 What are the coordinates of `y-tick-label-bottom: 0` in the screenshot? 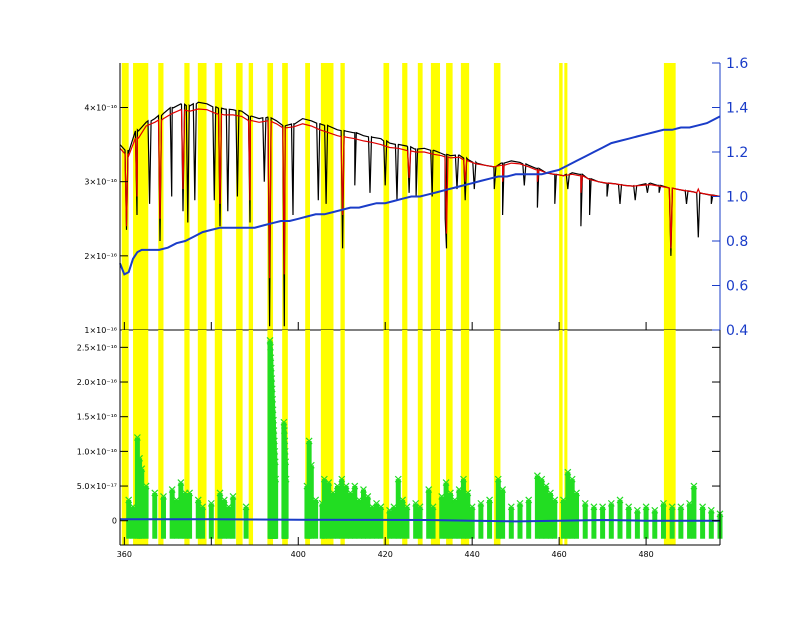 It's located at (114, 521).